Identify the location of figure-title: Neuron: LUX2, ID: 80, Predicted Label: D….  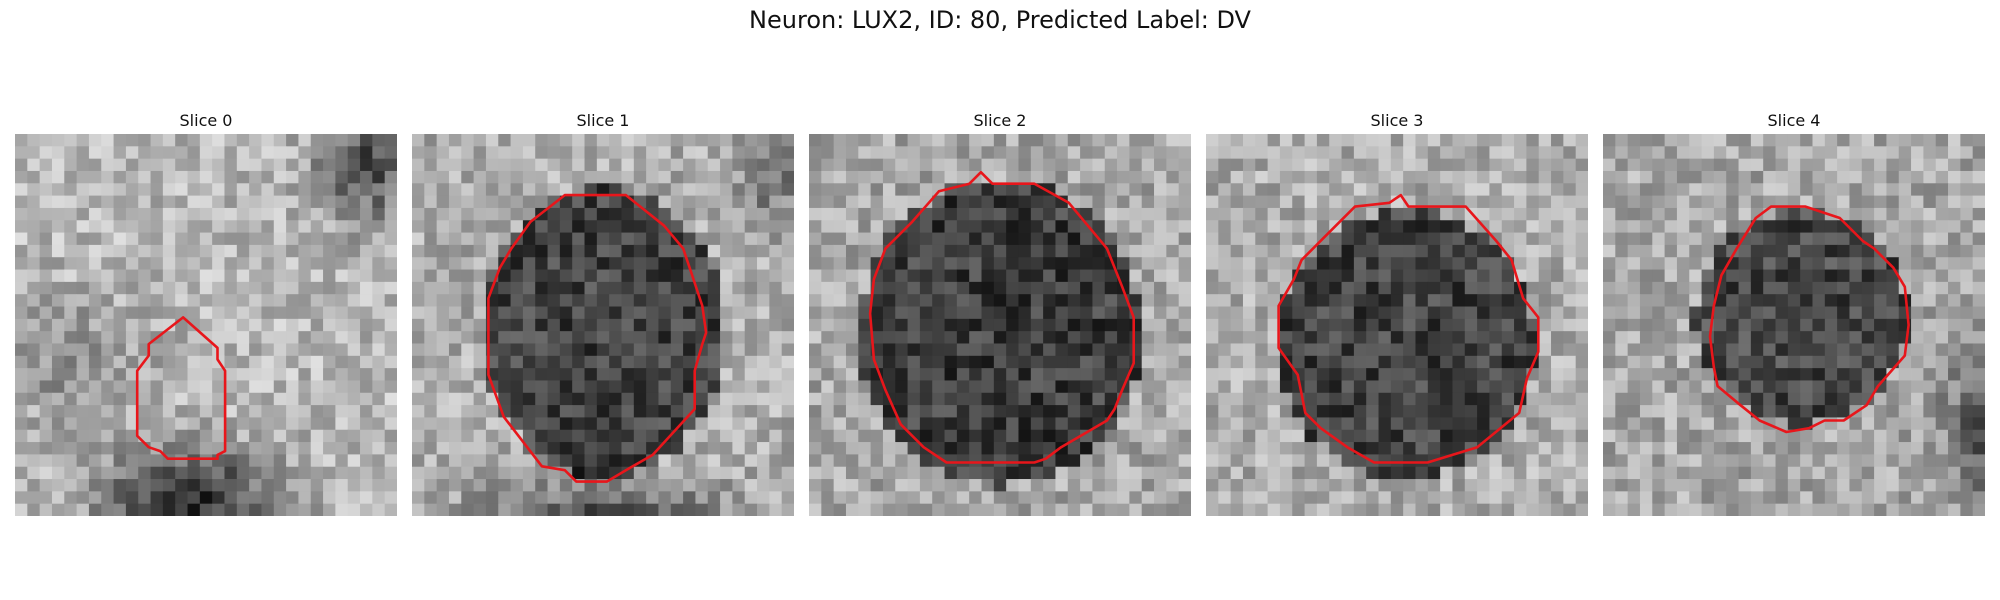
(1000, 20).